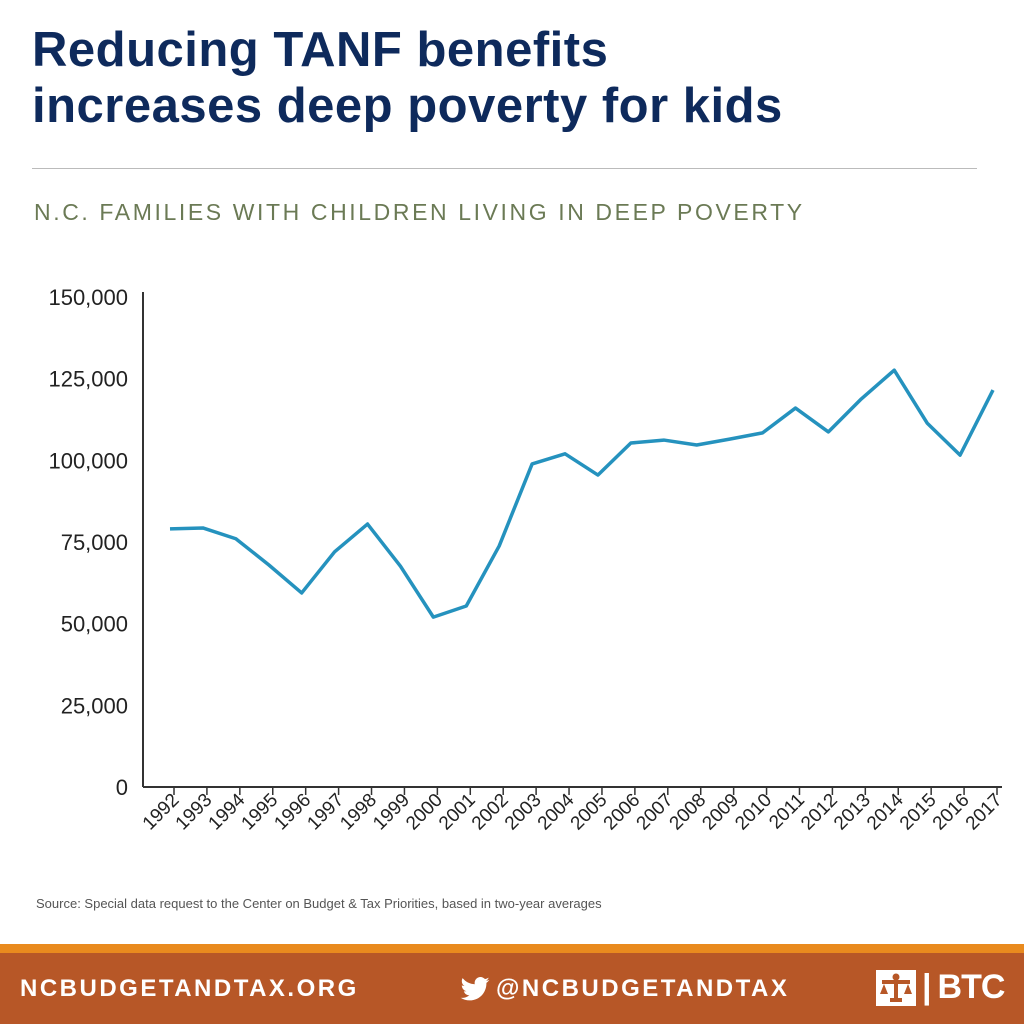 The height and width of the screenshot is (1024, 1024). Describe the element at coordinates (787, 812) in the screenshot. I see `x-tick-label: 2011` at that location.